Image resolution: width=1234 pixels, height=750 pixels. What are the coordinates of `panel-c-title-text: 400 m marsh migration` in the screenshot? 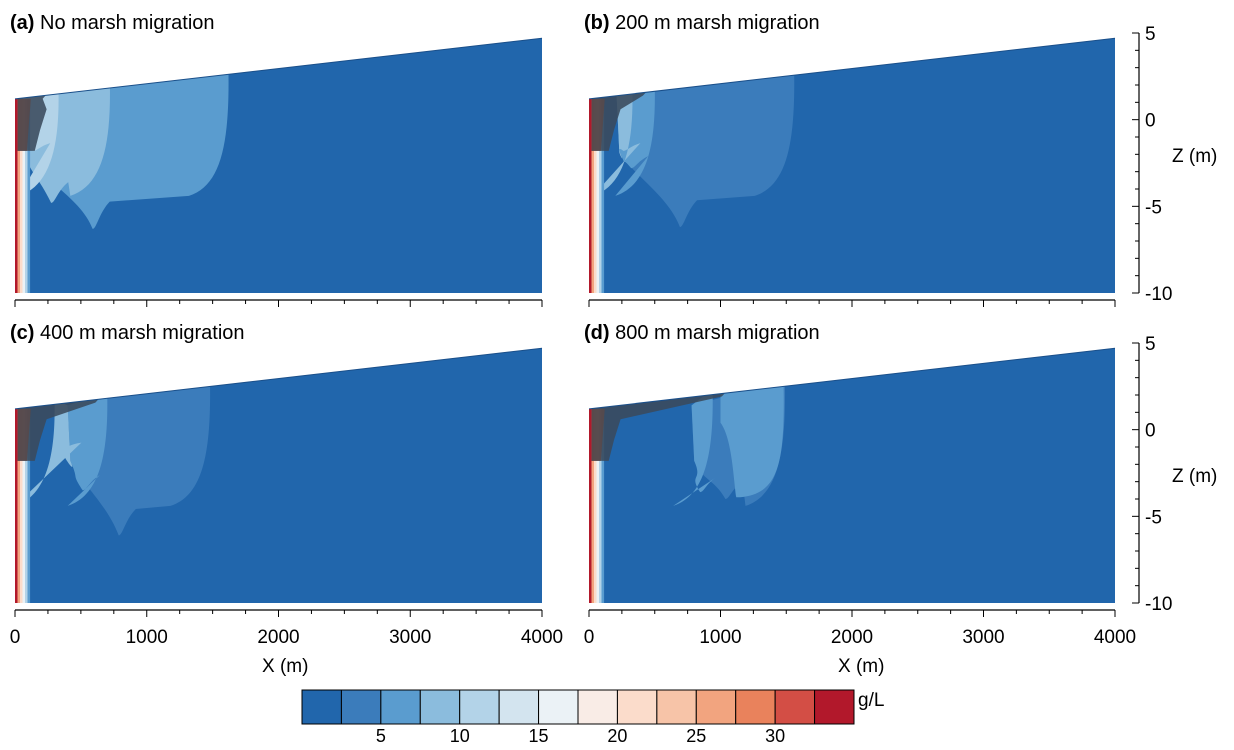 It's located at (142, 333).